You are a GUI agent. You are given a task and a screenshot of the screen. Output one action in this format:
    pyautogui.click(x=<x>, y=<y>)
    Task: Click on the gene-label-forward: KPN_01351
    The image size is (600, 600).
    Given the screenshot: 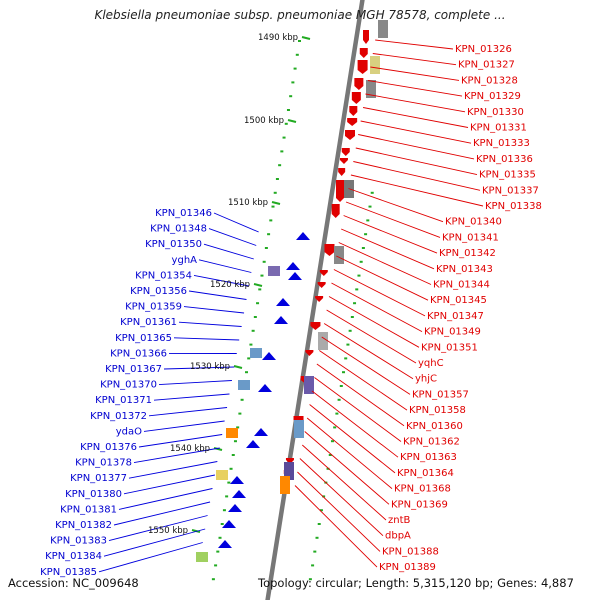 What is the action you would take?
    pyautogui.click(x=449, y=347)
    